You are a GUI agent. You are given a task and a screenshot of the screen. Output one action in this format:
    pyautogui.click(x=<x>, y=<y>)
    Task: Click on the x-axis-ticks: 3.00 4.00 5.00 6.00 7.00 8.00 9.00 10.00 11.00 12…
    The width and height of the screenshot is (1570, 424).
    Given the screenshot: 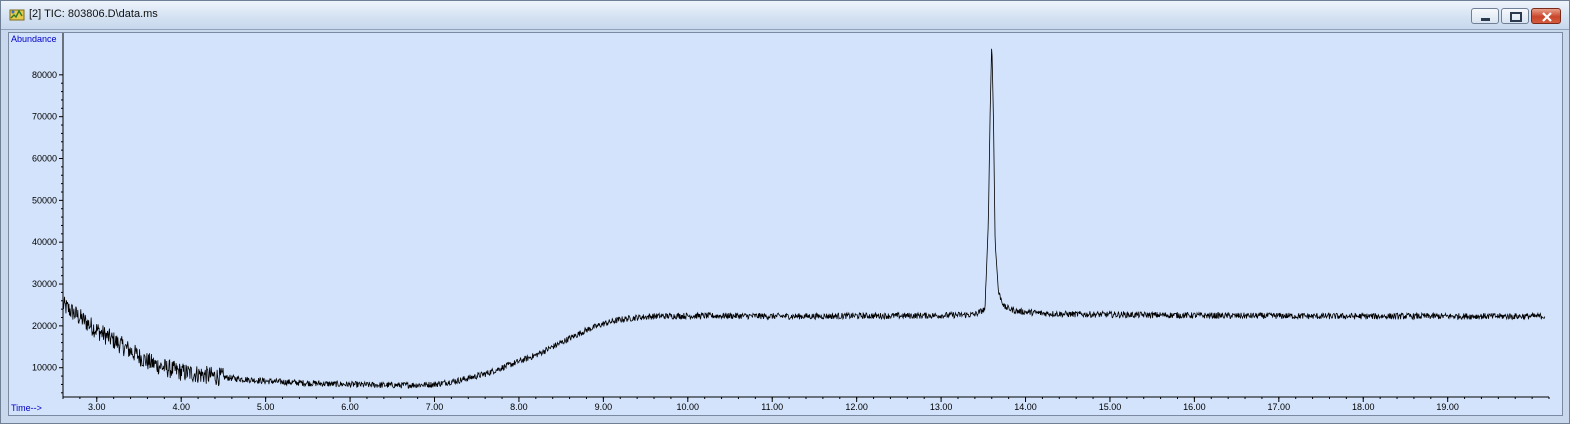 What is the action you would take?
    pyautogui.click(x=806, y=404)
    